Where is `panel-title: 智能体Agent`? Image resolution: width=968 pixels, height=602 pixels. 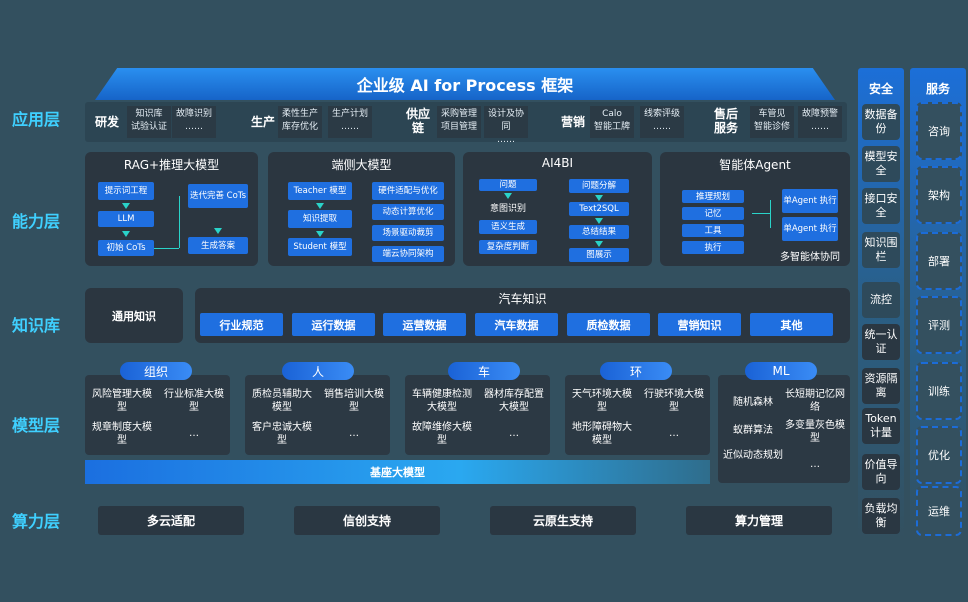 panel-title: 智能体Agent is located at coordinates (755, 165).